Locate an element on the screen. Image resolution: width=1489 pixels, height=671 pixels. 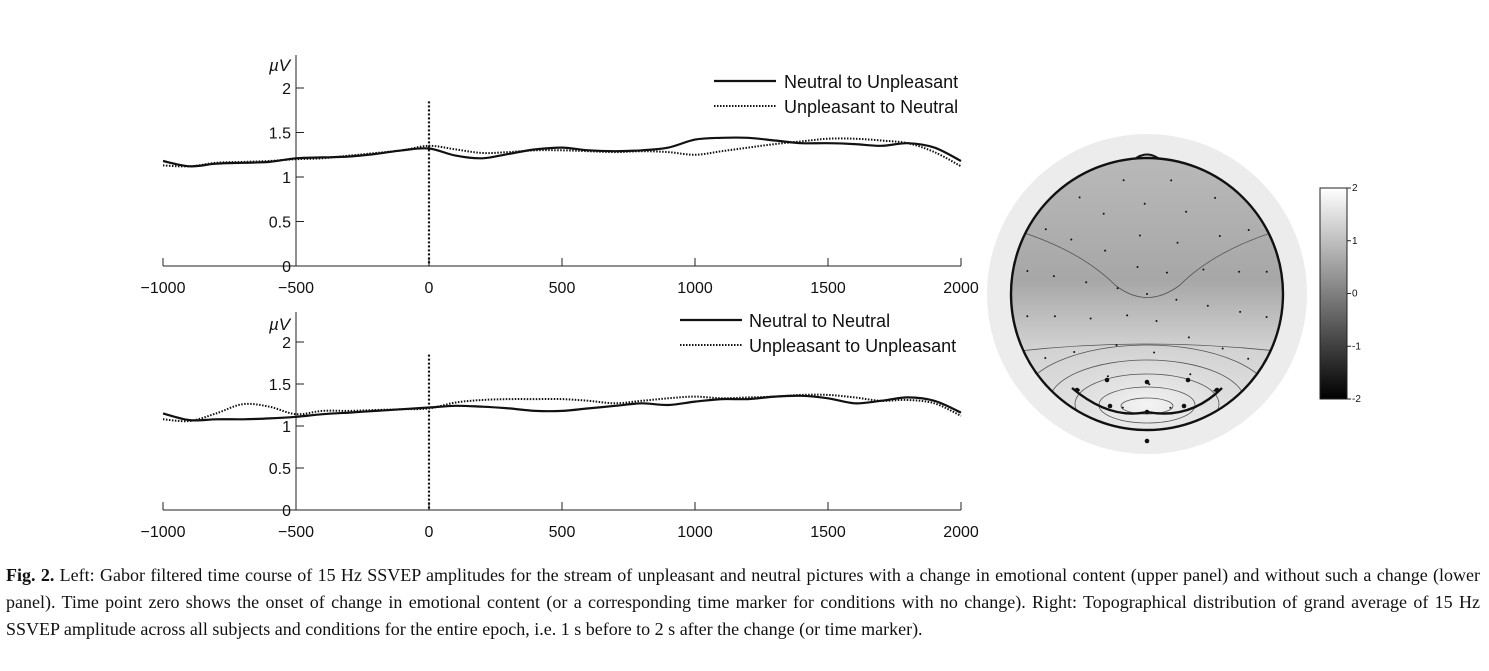
y-tick-label: 1.5 is located at coordinates (280, 385).